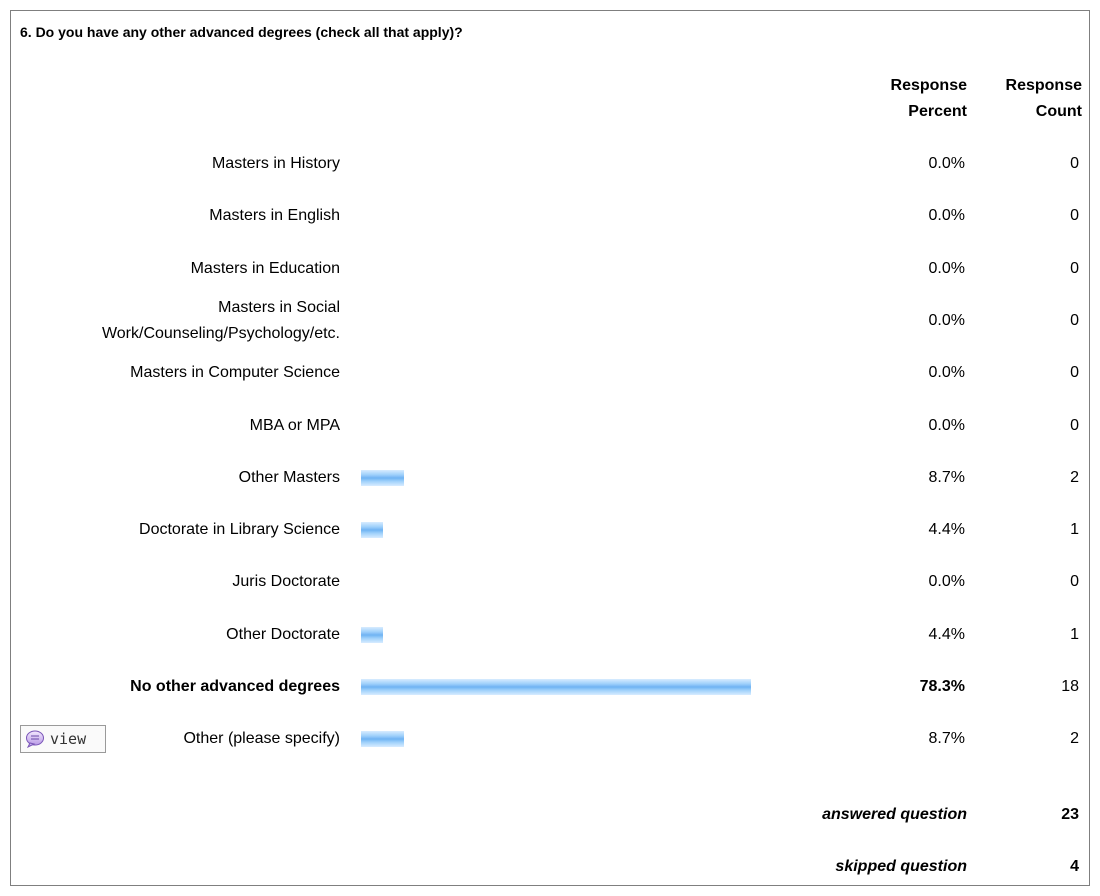 The height and width of the screenshot is (896, 1100). I want to click on table-row: Other Doctorate 4.4% 1, so click(550, 635).